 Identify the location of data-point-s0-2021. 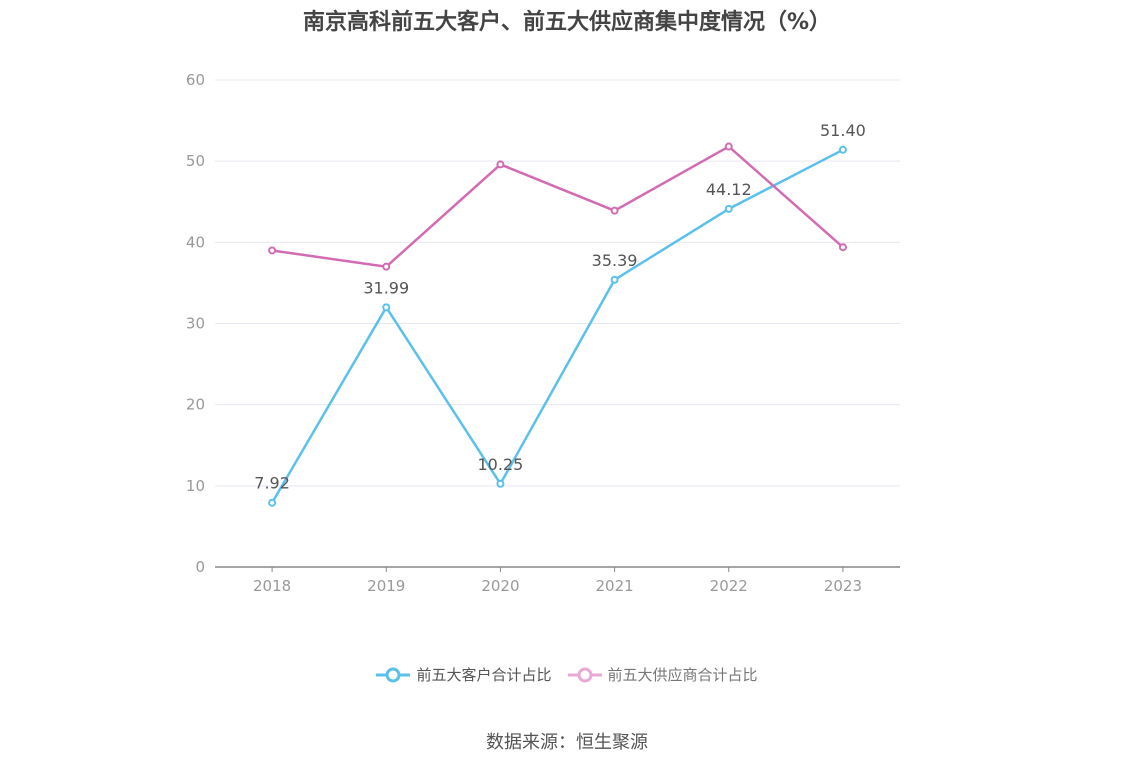
(614, 279).